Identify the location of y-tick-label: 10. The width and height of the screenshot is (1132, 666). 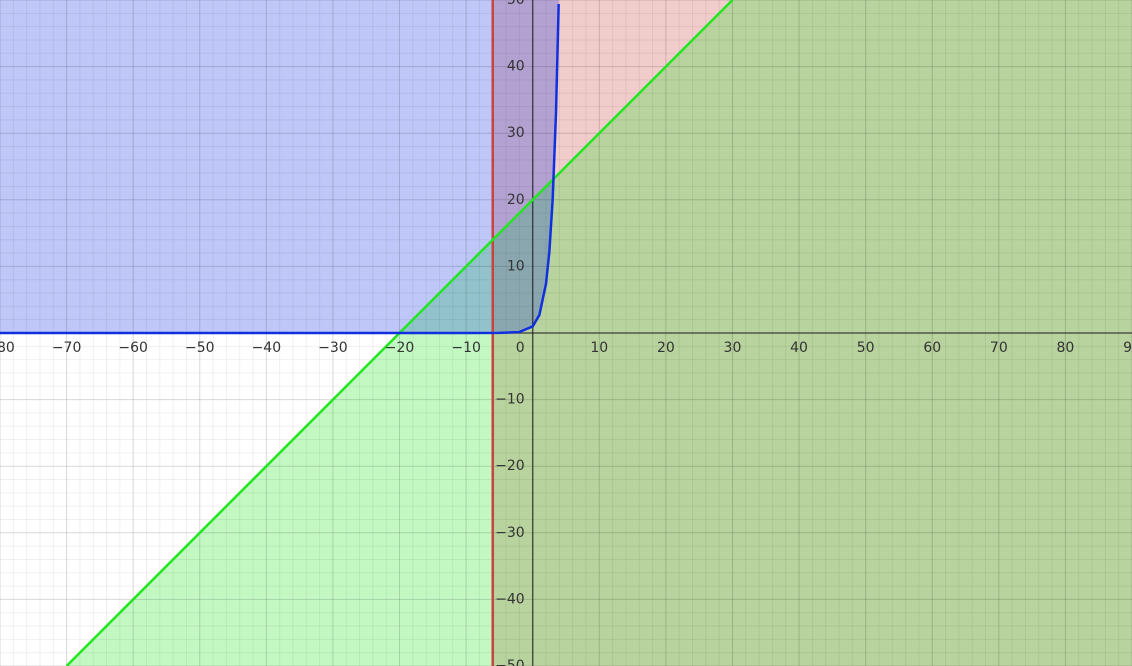
(516, 266).